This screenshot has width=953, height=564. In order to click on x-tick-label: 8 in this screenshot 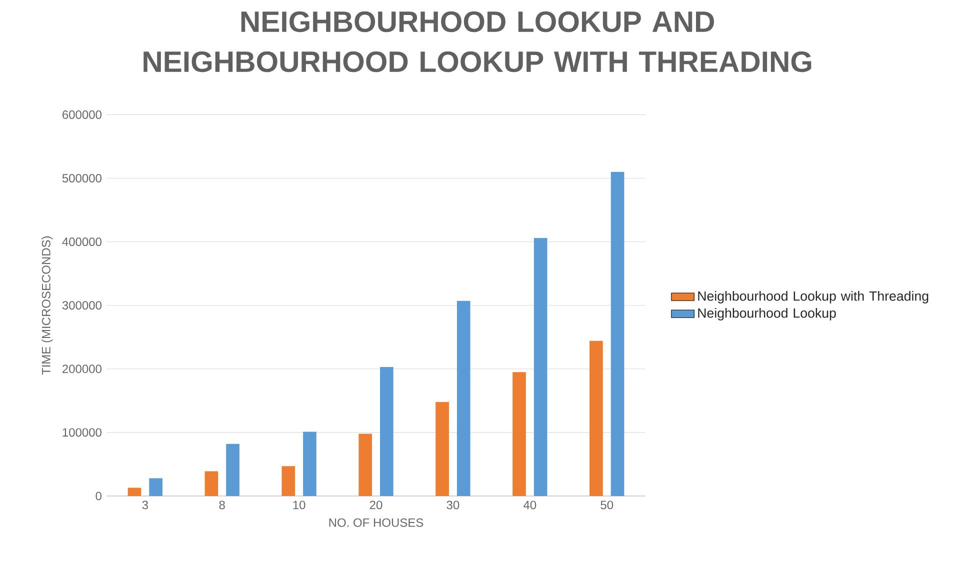, I will do `click(222, 505)`.